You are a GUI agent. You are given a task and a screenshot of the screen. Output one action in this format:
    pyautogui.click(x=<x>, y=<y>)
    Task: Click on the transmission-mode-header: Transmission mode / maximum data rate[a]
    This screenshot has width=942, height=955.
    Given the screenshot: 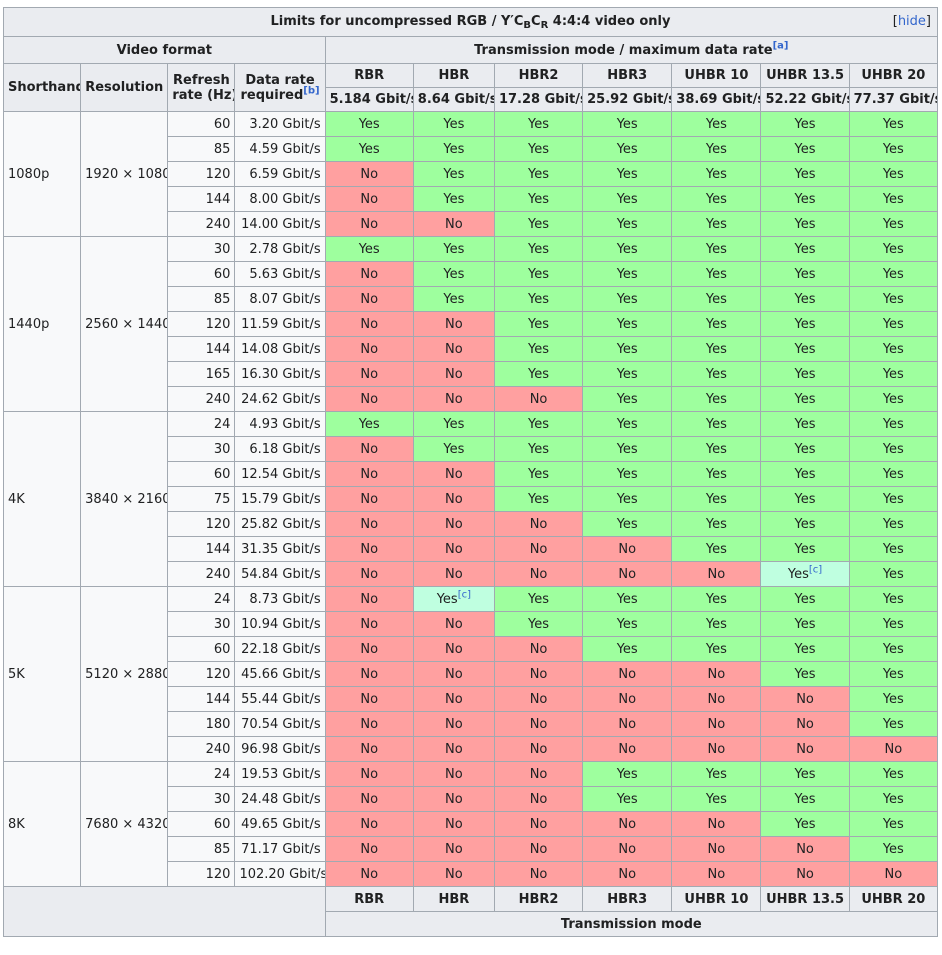 What is the action you would take?
    pyautogui.click(x=631, y=50)
    